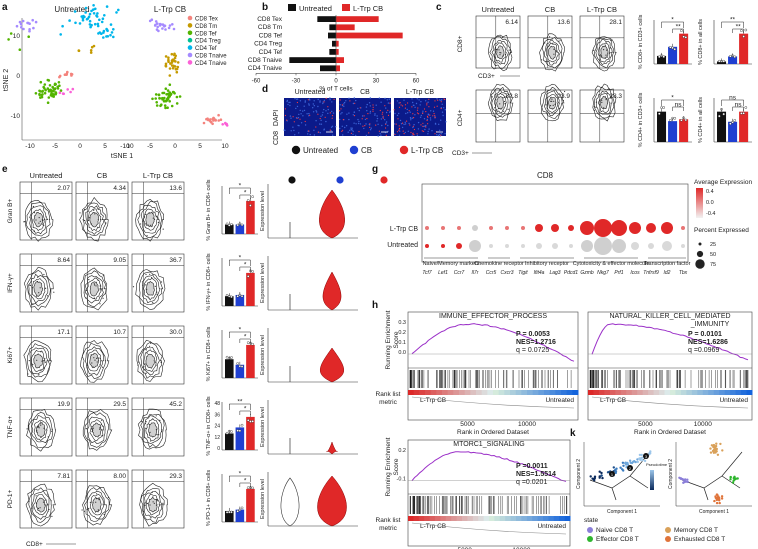 This screenshot has height=549, width=758. I want to click on gsea-y-tick: 0.2, so click(402, 451).